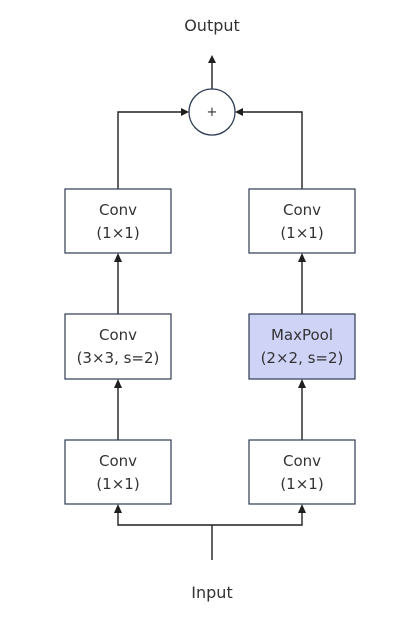  What do you see at coordinates (118, 346) in the screenshot?
I see `left-mid-conv-node: Conv (3×3, s=2)` at bounding box center [118, 346].